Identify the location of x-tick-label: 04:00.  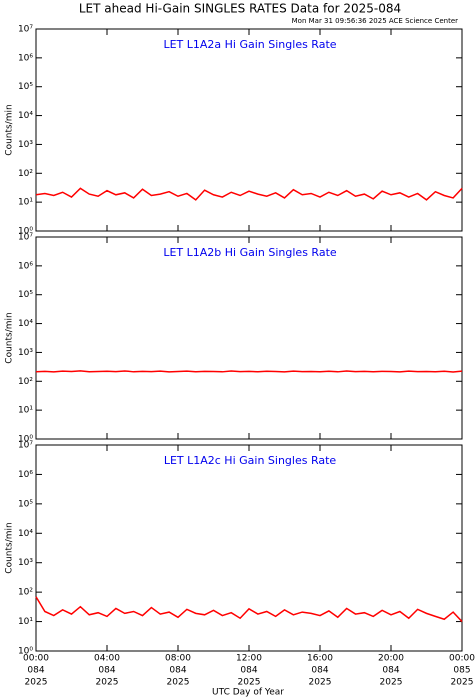
(107, 659).